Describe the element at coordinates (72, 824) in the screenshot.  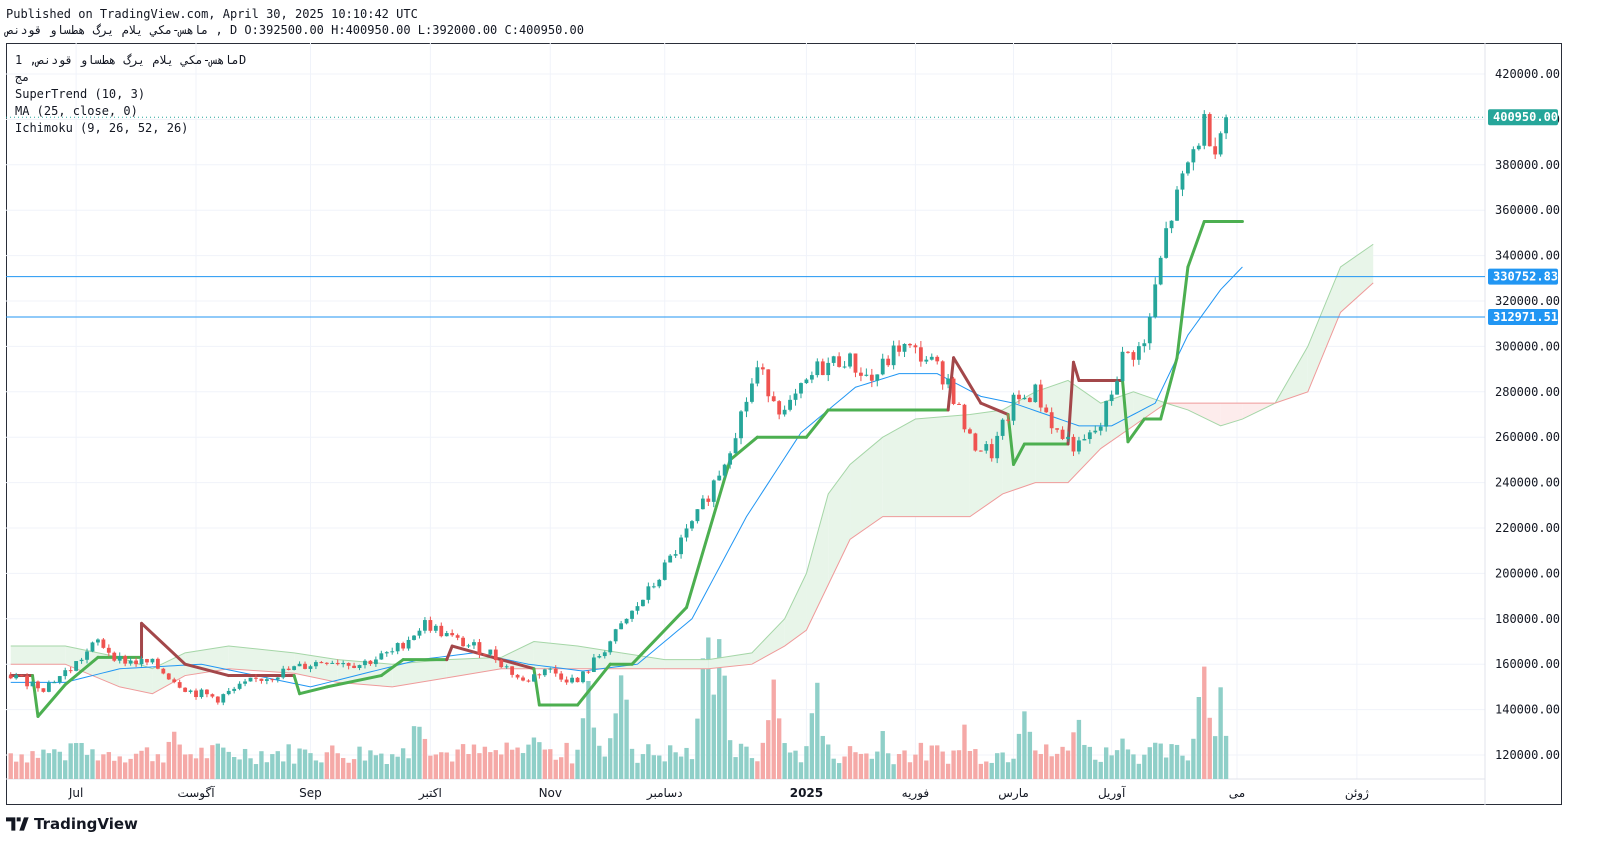
I see `tradingview-logo: TradingView` at that location.